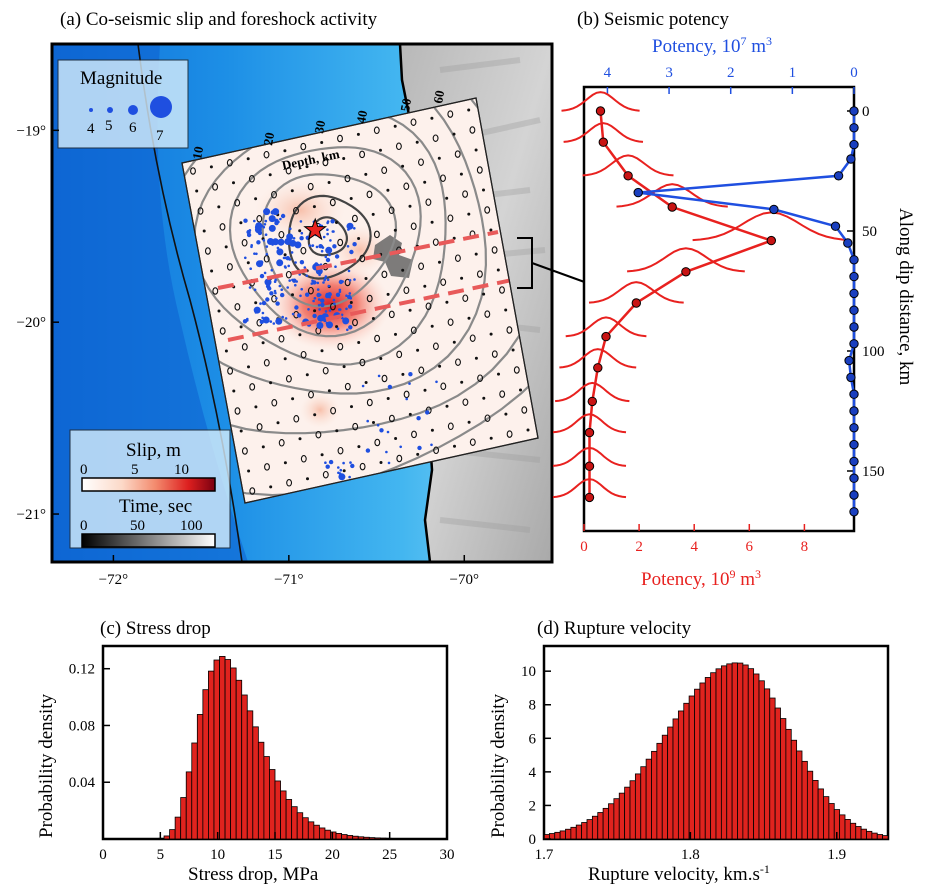 The height and width of the screenshot is (888, 928). I want to click on x-tick-label: 1.7, so click(544, 855).